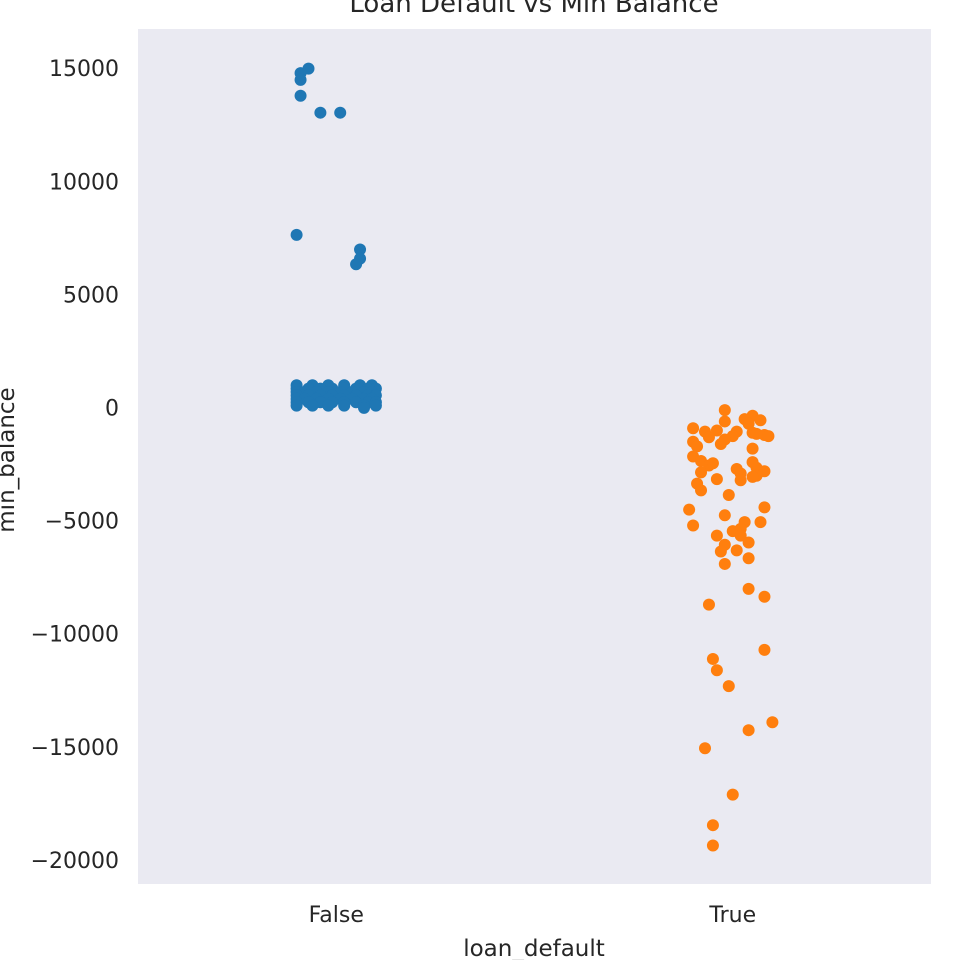 This screenshot has width=960, height=960. Describe the element at coordinates (84, 69) in the screenshot. I see `y-tick-label: 15000` at that location.